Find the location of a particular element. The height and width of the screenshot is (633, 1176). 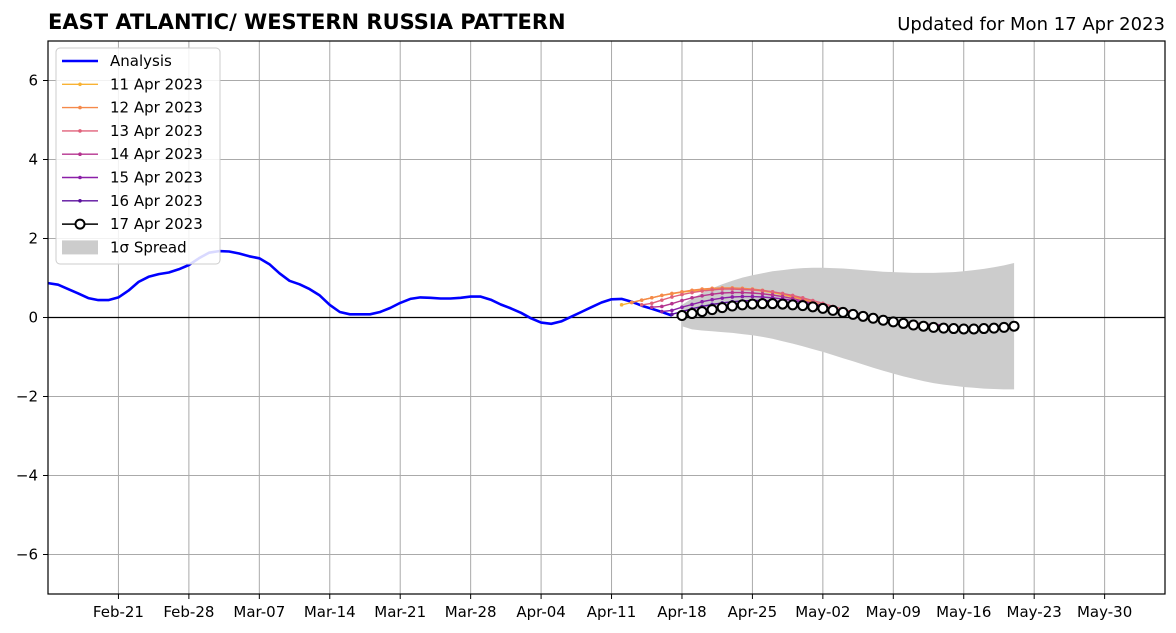

legend-box is located at coordinates (138, 156).